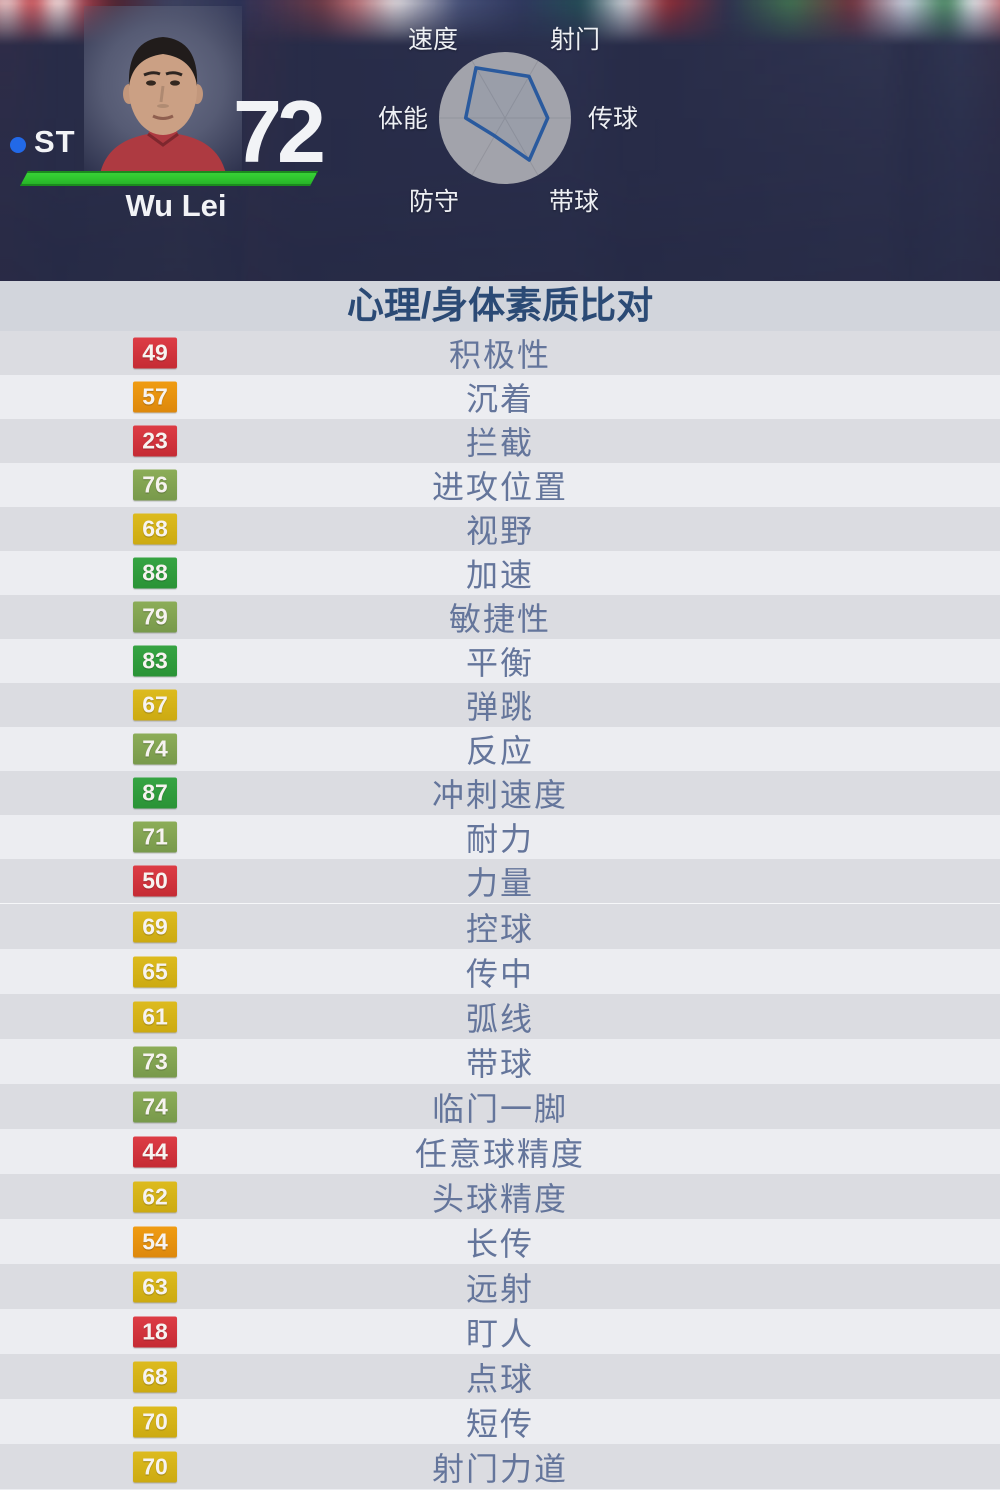 Image resolution: width=1000 pixels, height=1490 pixels. I want to click on attribute-label: 平衡, so click(499, 663).